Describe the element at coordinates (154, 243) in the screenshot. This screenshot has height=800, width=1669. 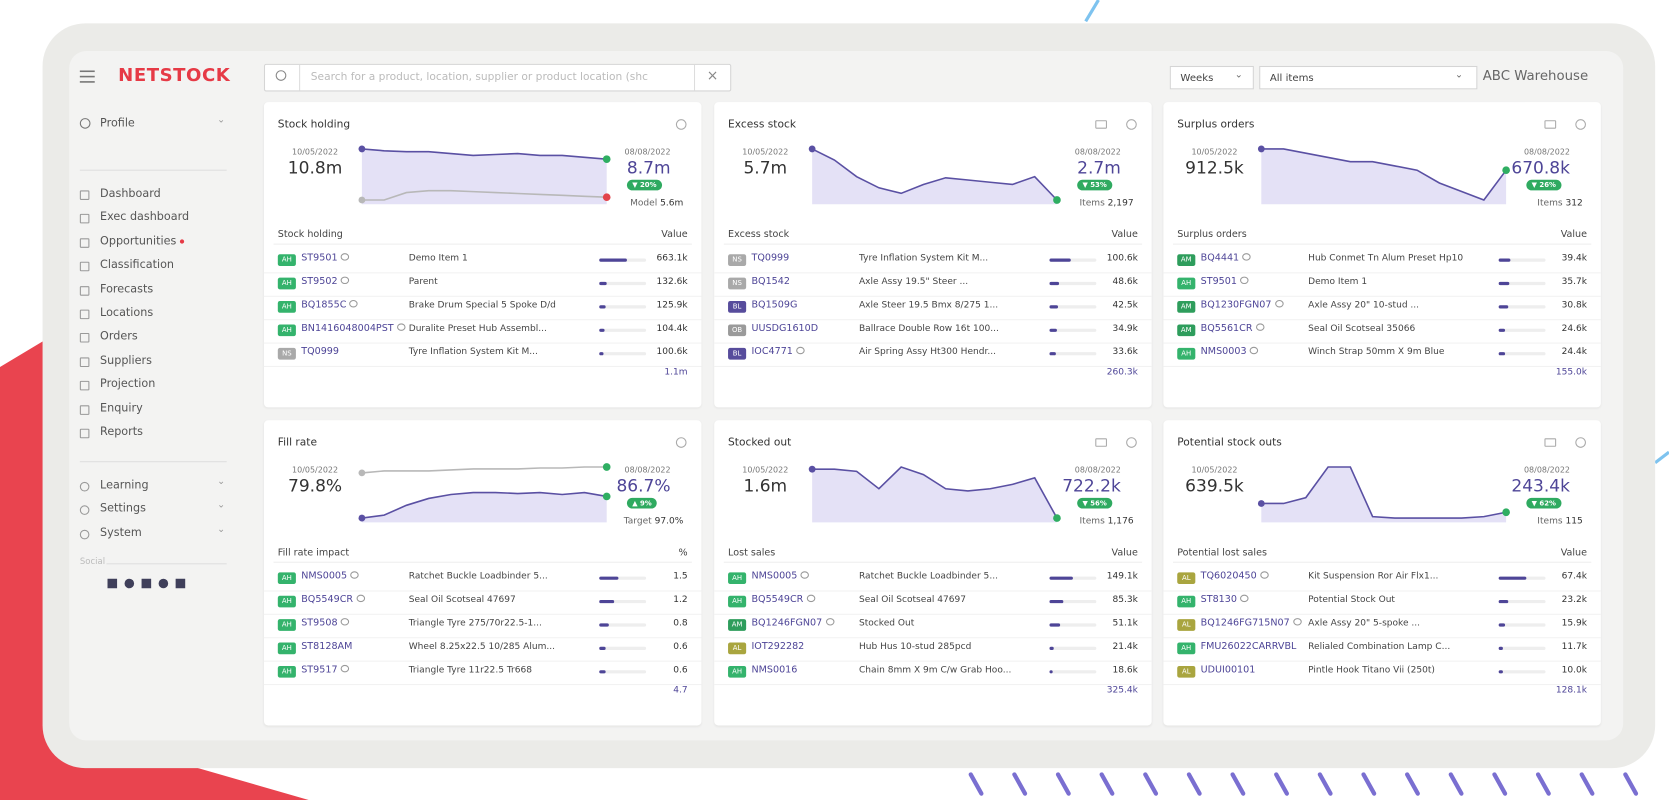
I see `nav-item: Opportunities` at that location.